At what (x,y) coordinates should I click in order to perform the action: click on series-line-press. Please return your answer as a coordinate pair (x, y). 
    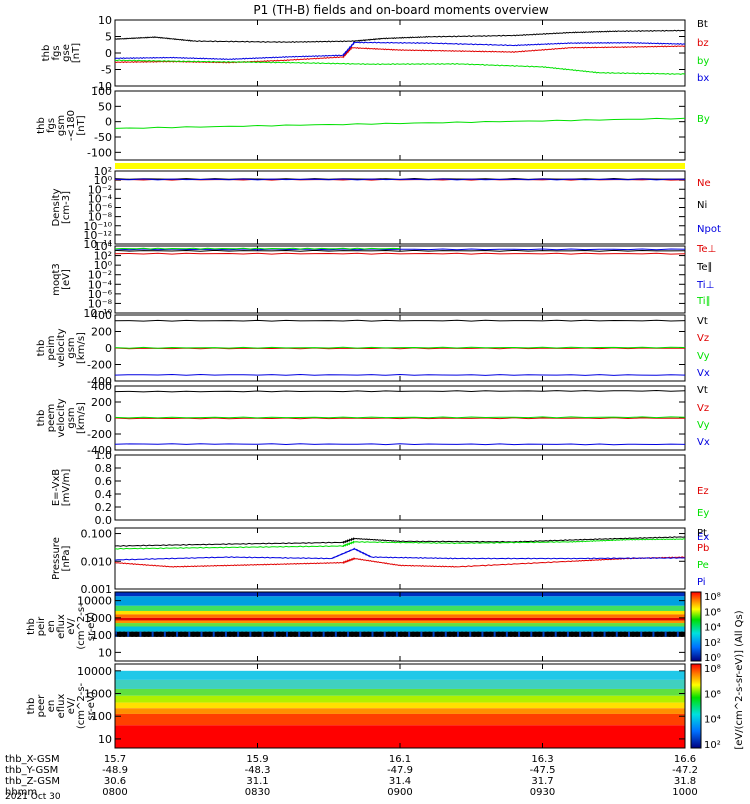
    Looking at the image, I should click on (400, 562).